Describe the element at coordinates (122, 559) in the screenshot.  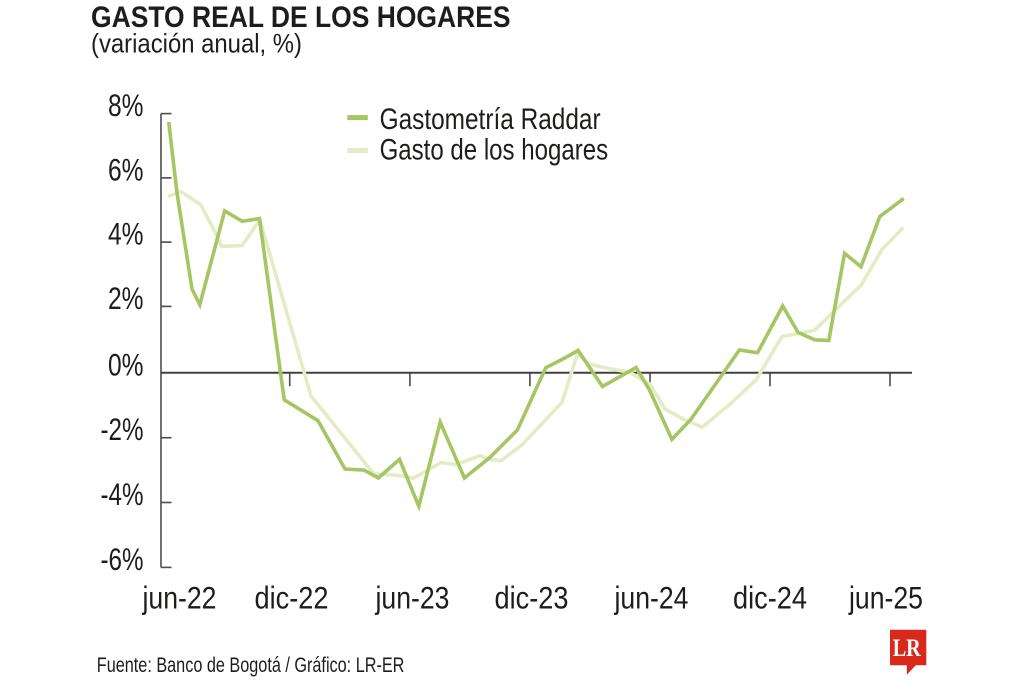
I see `svg-text: -6%` at that location.